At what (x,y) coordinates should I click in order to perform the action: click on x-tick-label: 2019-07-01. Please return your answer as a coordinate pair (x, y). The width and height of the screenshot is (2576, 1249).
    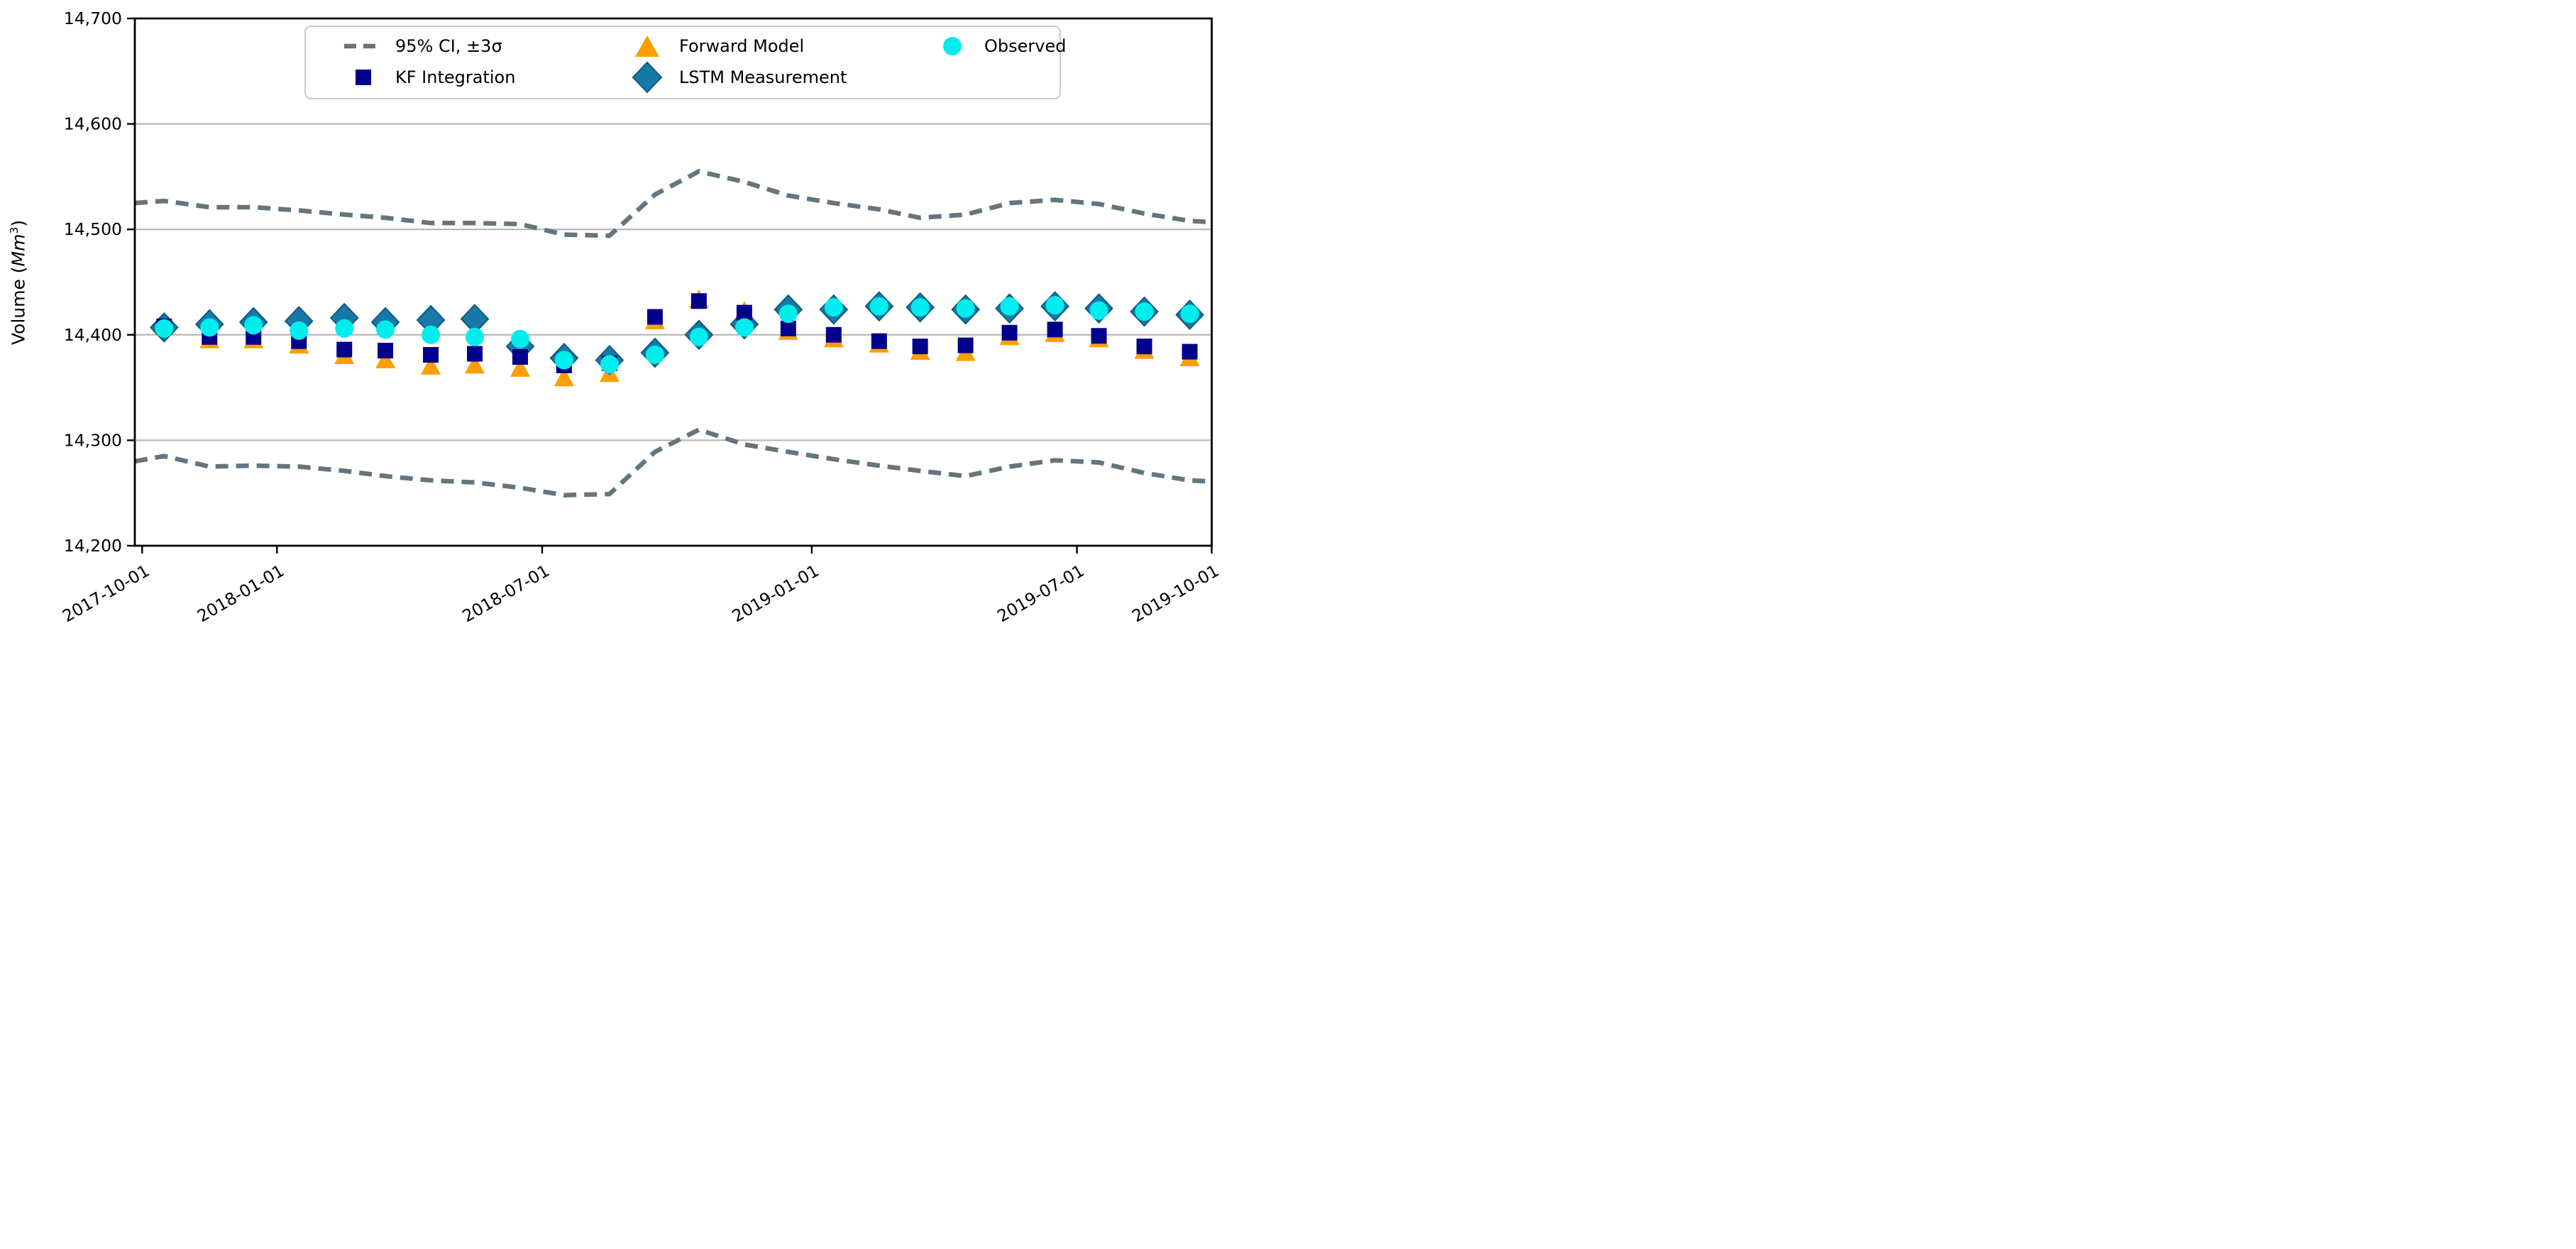
    Looking at the image, I should click on (1040, 593).